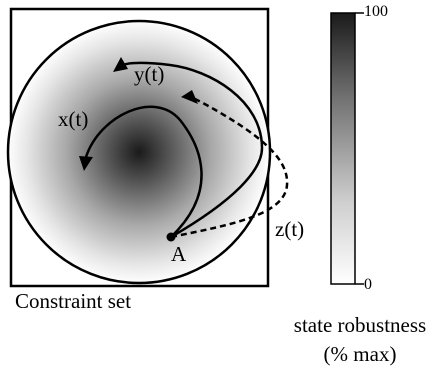 The image size is (446, 376). Describe the element at coordinates (120, 64) in the screenshot. I see `trajectory-y-arrowhead` at that location.